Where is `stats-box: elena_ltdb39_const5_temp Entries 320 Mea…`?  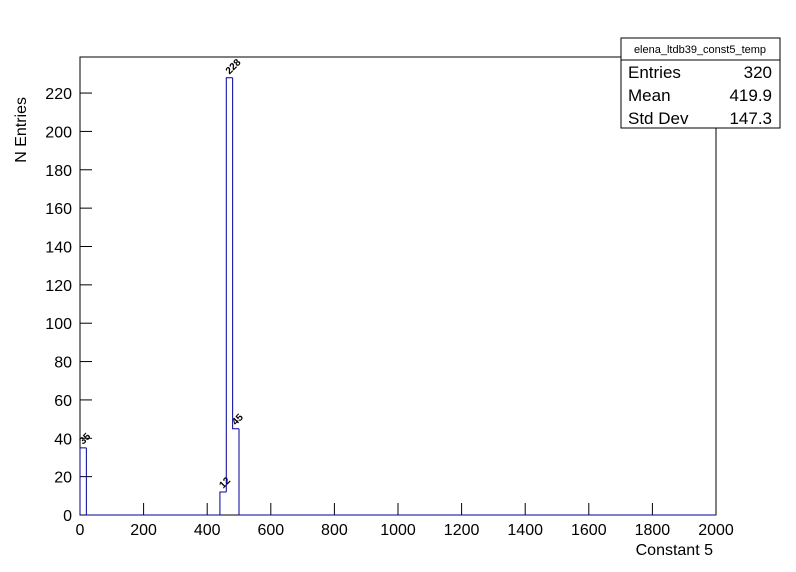 stats-box: elena_ltdb39_const5_temp Entries 320 Mea… is located at coordinates (700, 83).